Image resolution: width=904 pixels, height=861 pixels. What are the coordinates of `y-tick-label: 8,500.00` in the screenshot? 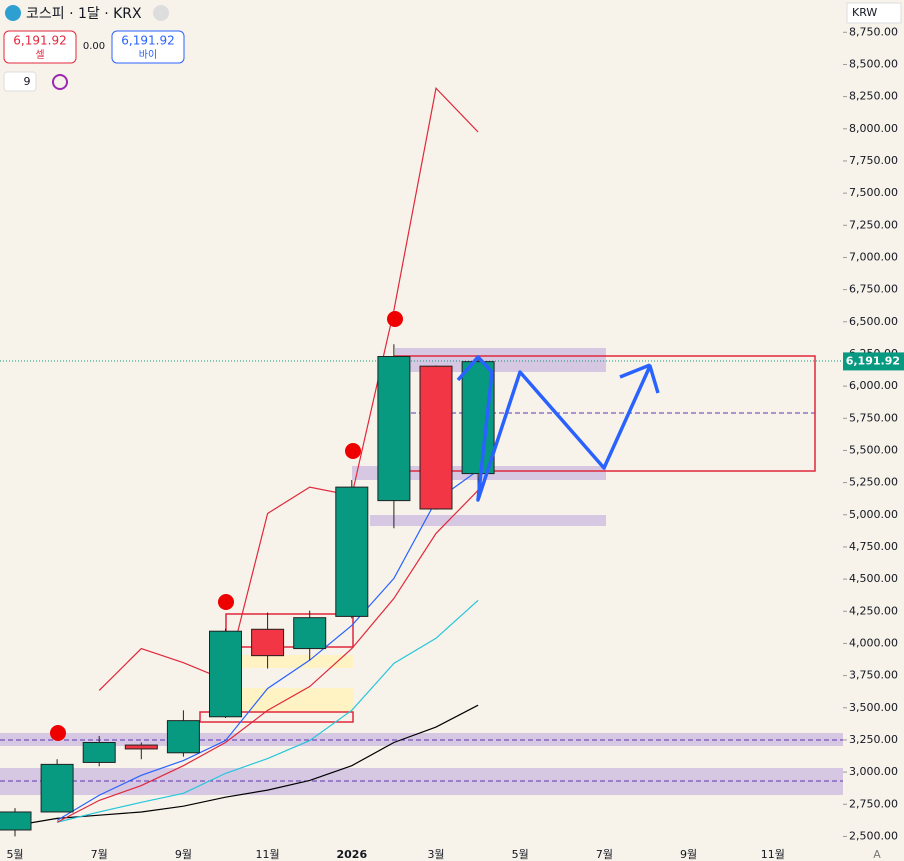 It's located at (873, 63).